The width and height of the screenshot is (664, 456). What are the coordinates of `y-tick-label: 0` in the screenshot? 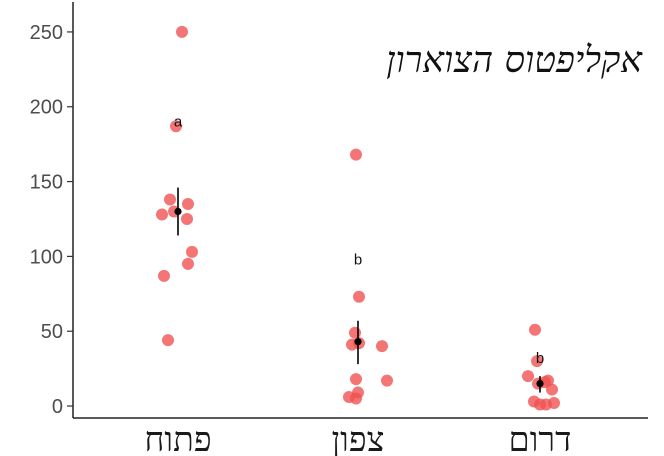 It's located at (57, 407).